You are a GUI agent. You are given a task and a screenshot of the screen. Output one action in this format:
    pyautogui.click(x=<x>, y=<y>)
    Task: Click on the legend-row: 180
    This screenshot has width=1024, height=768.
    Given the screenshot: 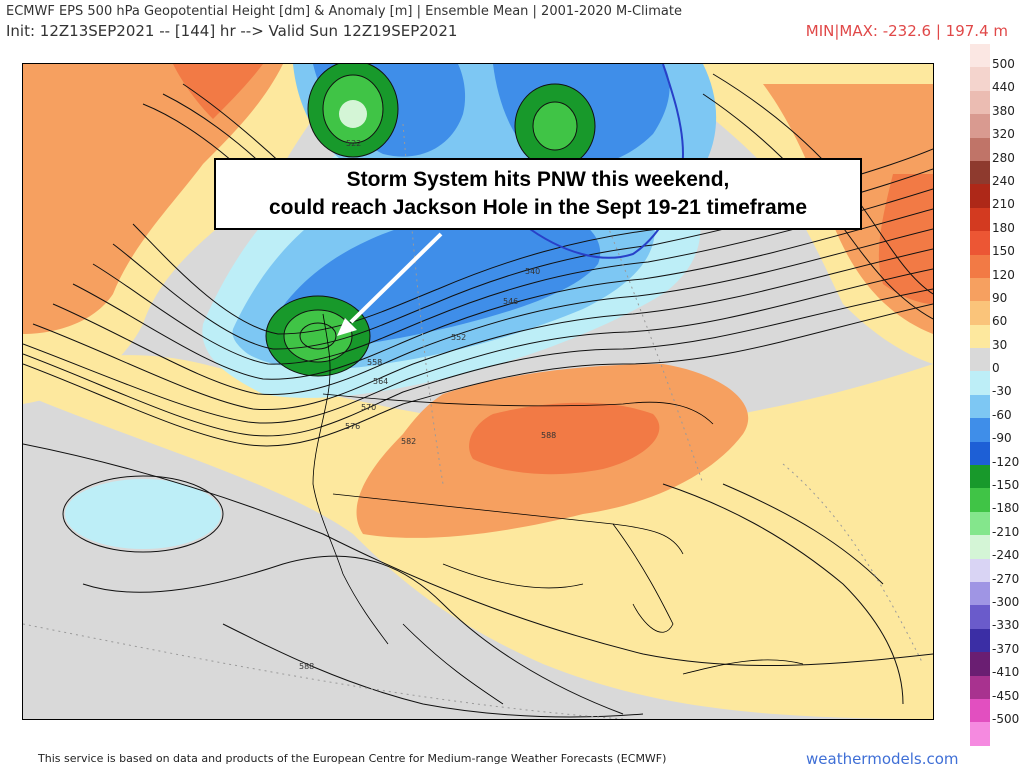 What is the action you would take?
    pyautogui.click(x=994, y=221)
    